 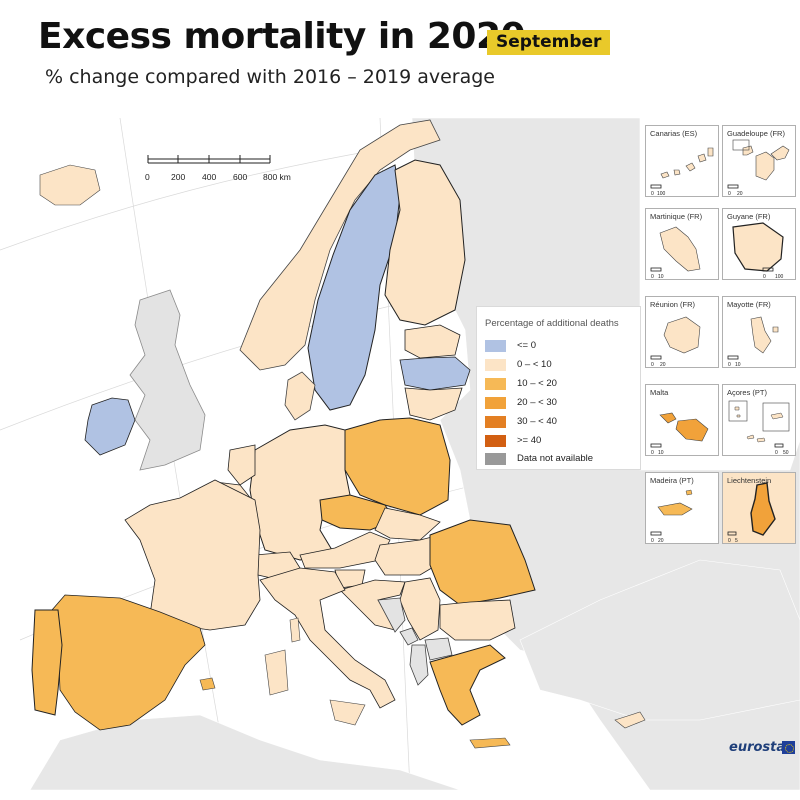 I want to click on italy-sicily, so click(x=347, y=712).